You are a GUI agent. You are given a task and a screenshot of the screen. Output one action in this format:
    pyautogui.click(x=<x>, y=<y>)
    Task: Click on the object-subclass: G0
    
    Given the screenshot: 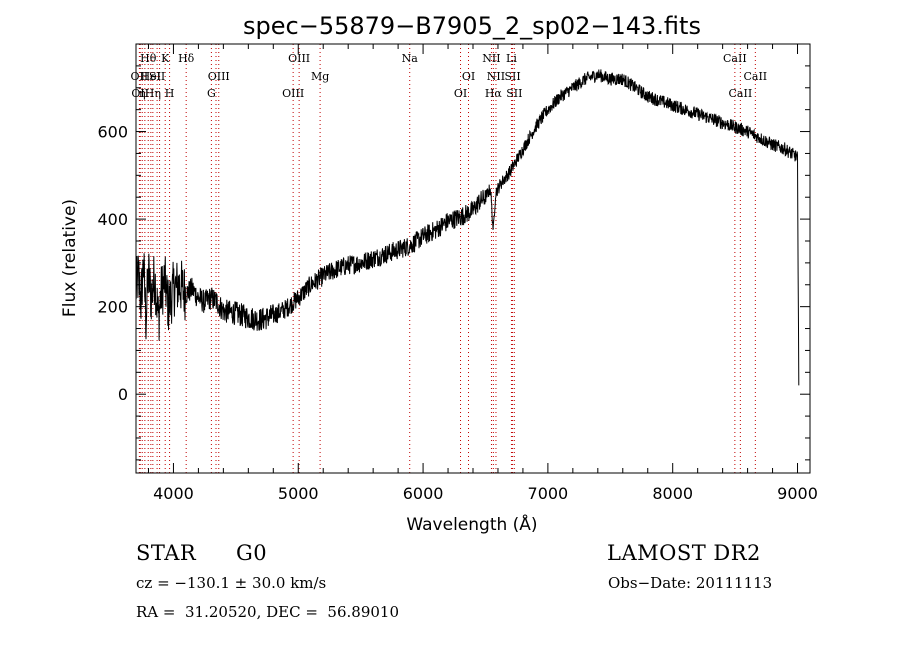 What is the action you would take?
    pyautogui.click(x=252, y=553)
    